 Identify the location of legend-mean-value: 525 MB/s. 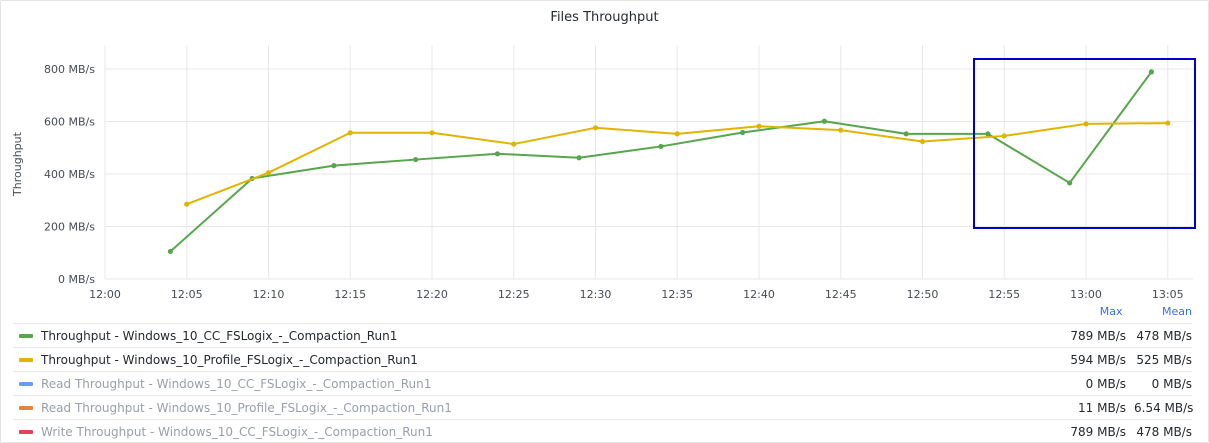
(1163, 360).